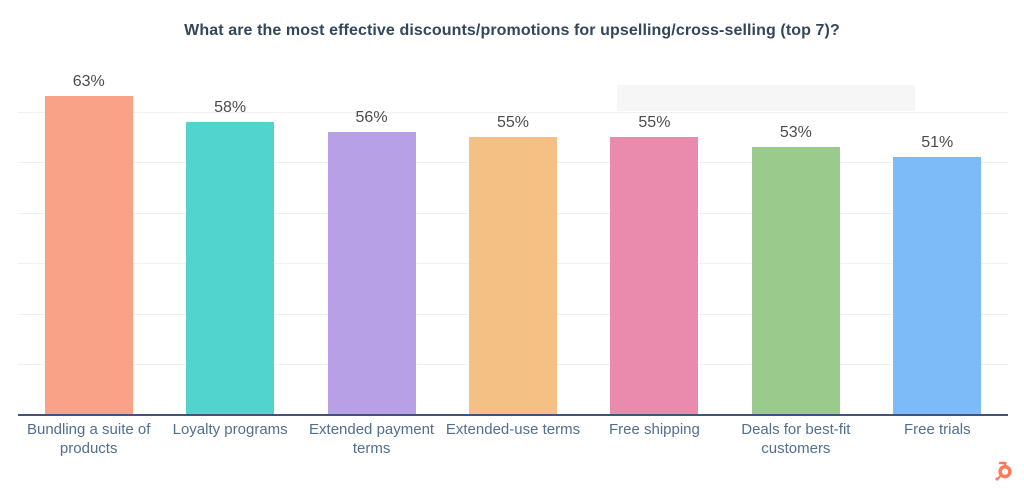 This screenshot has height=493, width=1024. I want to click on bar-group: 51%, so click(937, 238).